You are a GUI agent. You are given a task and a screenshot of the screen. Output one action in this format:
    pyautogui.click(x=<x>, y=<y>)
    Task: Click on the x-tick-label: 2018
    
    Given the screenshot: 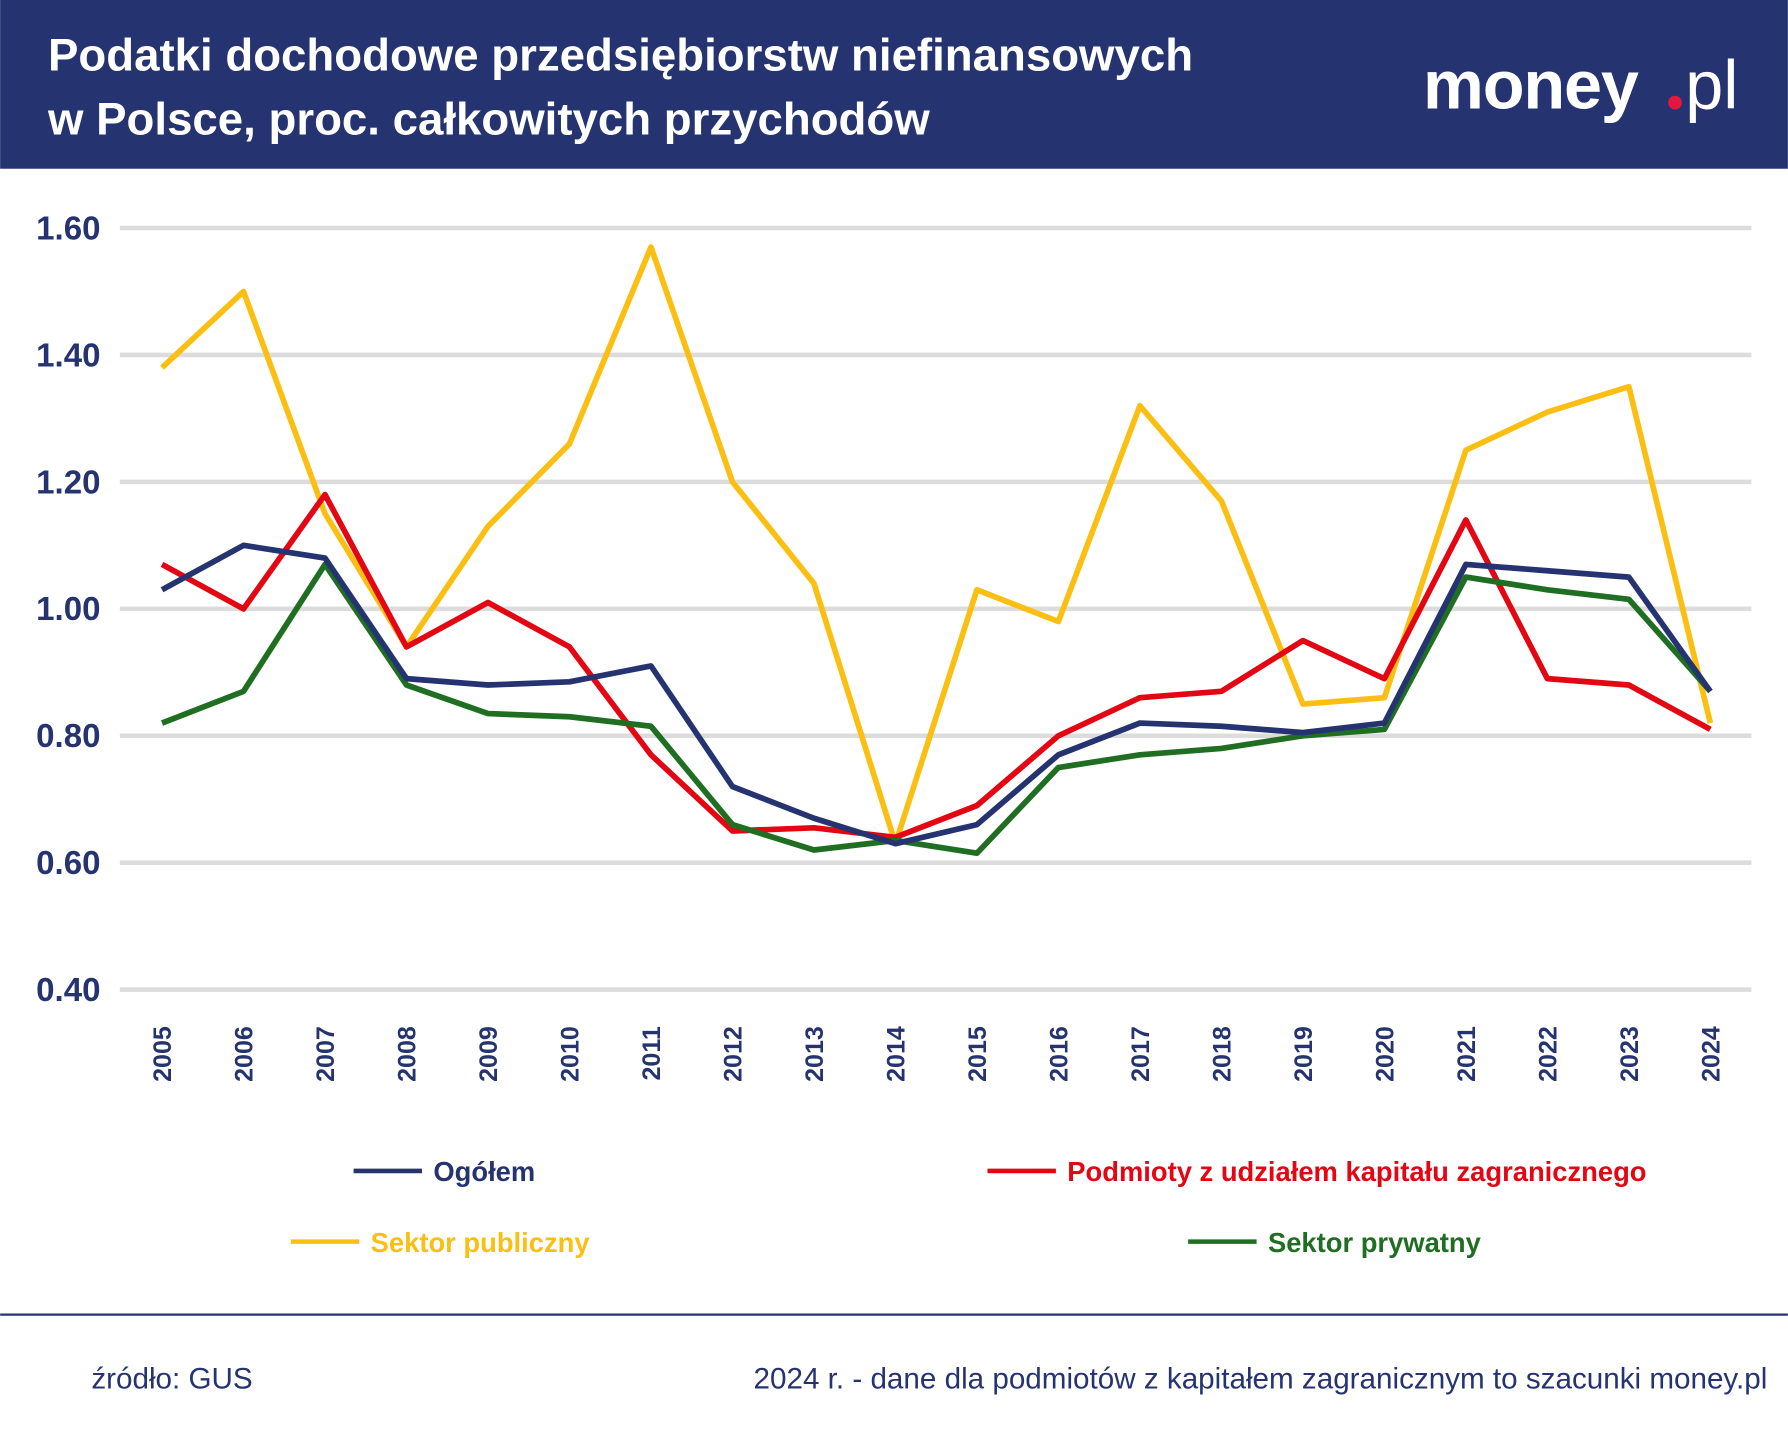 What is the action you would take?
    pyautogui.click(x=1223, y=1054)
    